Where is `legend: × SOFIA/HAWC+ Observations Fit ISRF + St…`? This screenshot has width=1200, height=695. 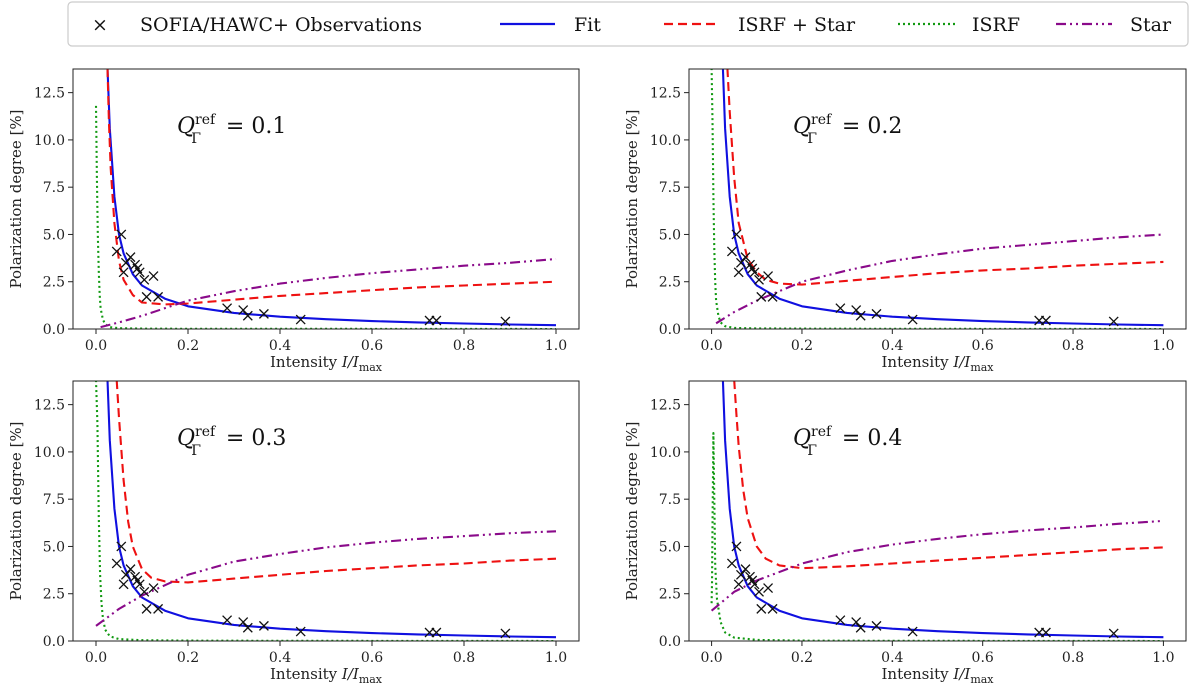 legend: × SOFIA/HAWC+ Observations Fit ISRF + St… is located at coordinates (628, 24).